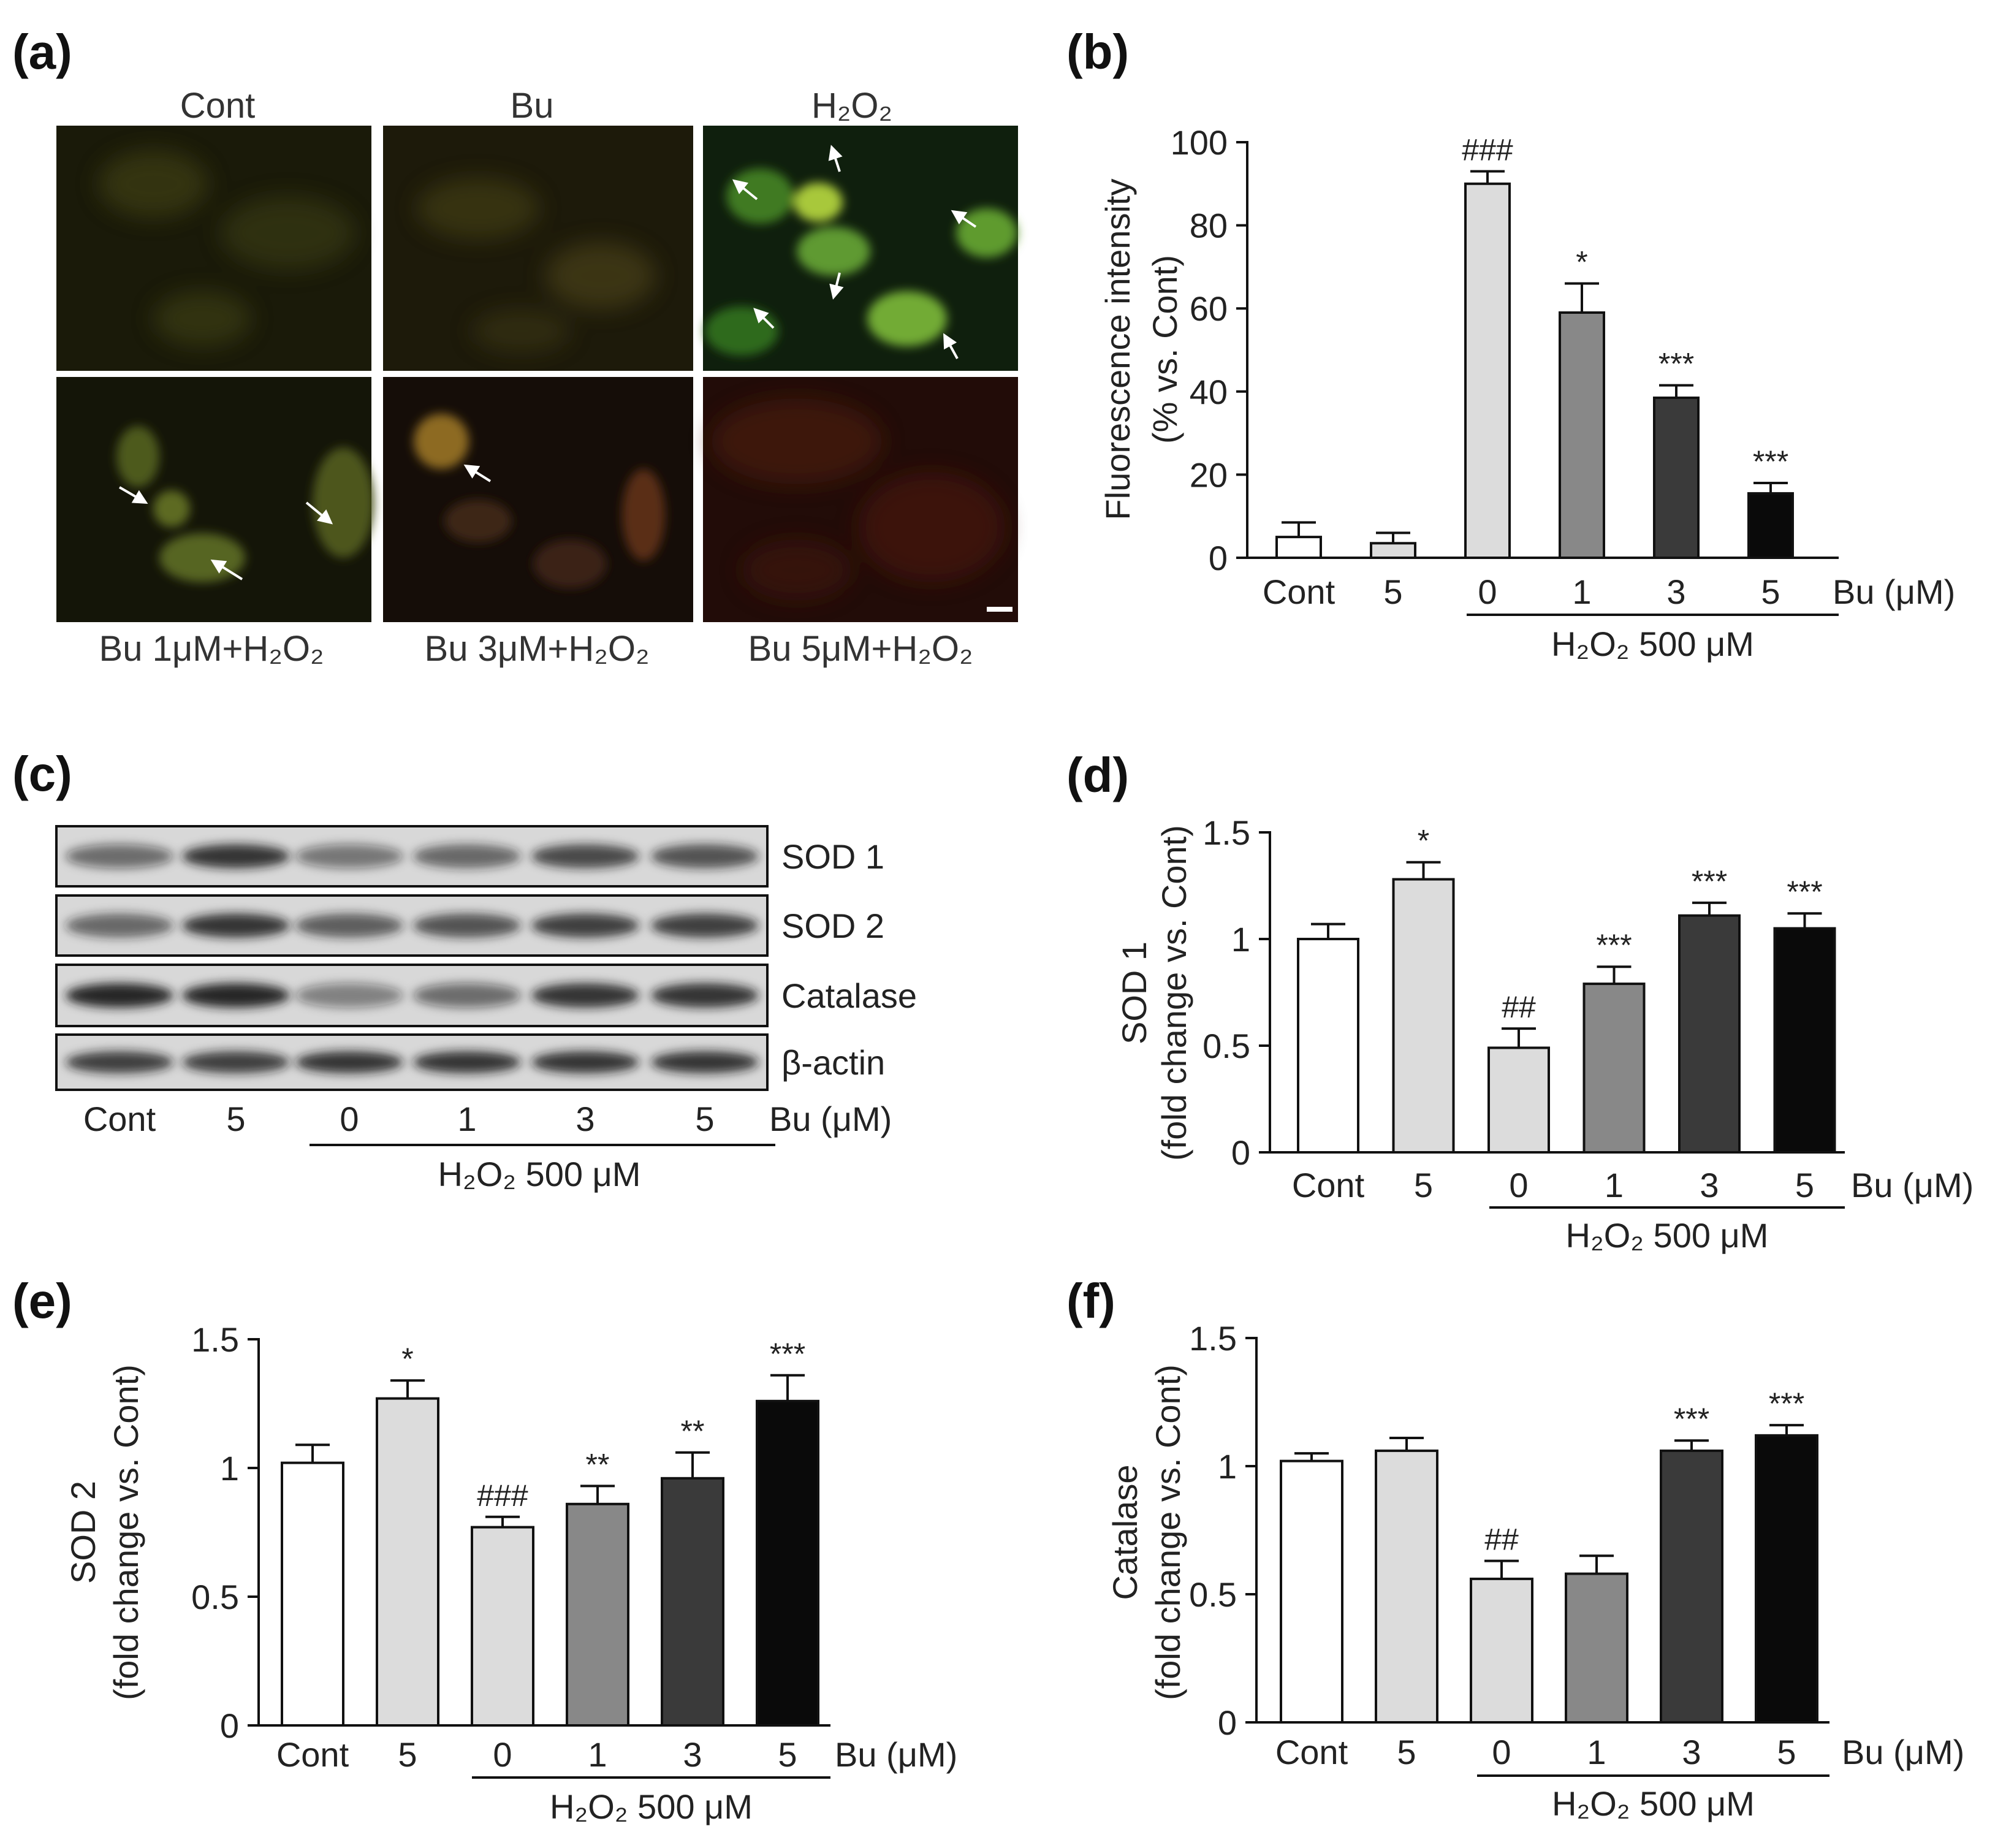  I want to click on y-tick-label: 100, so click(1199, 142).